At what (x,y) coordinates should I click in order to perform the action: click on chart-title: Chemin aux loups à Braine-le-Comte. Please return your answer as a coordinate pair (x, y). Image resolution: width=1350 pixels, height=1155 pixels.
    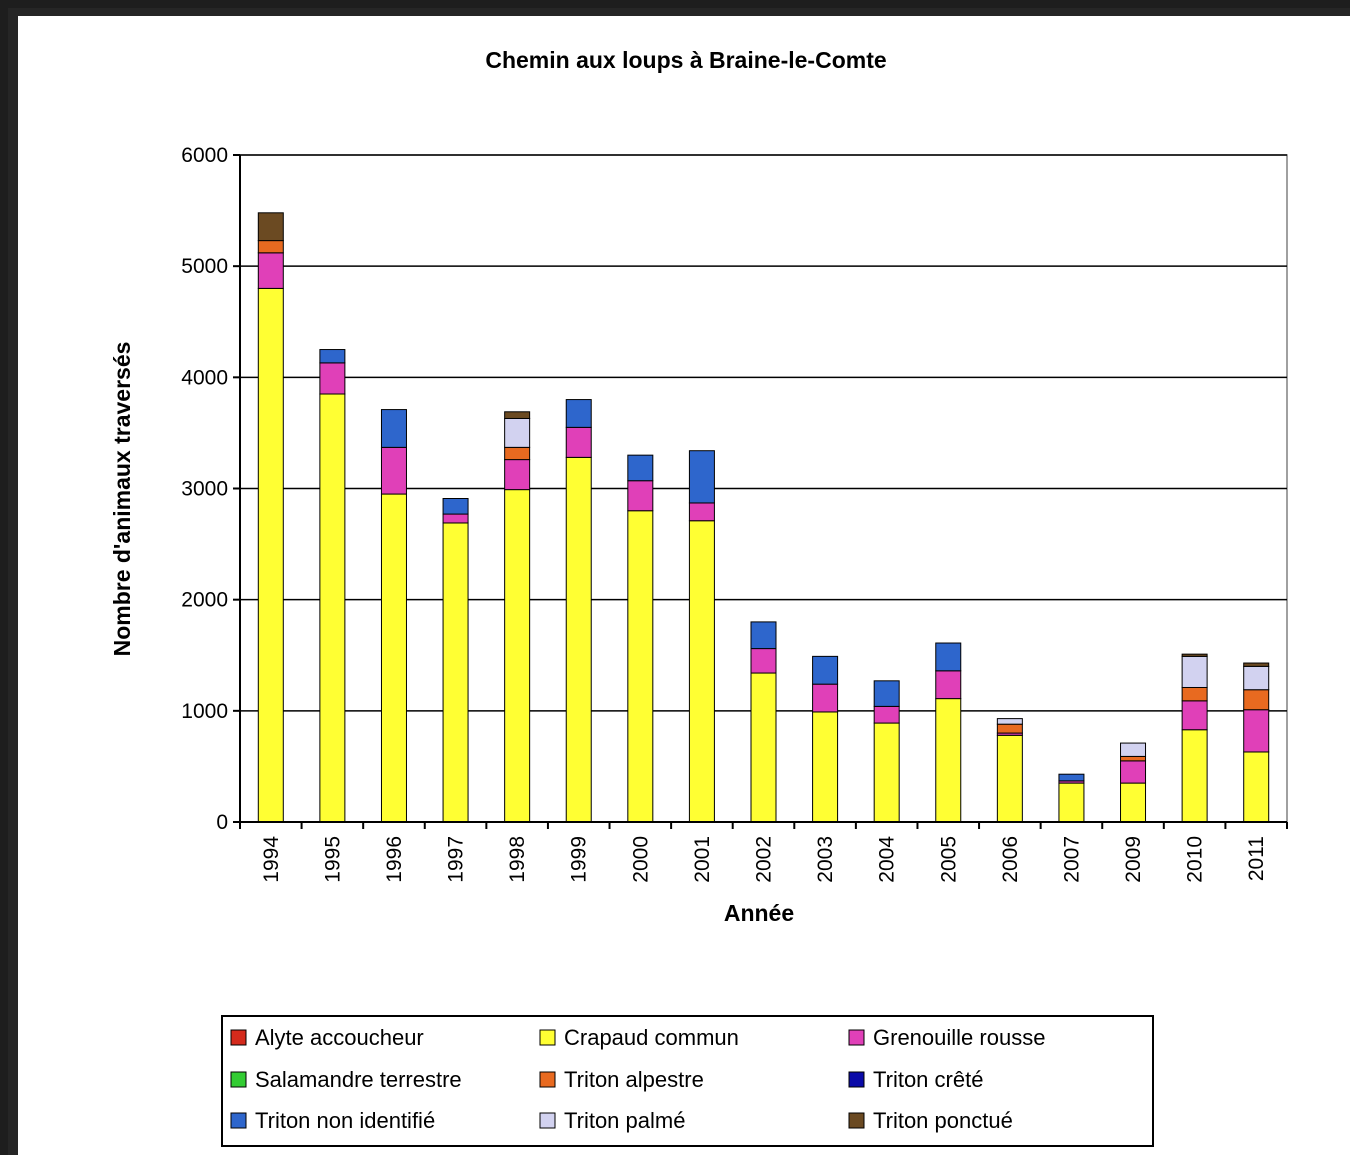
    Looking at the image, I should click on (685, 60).